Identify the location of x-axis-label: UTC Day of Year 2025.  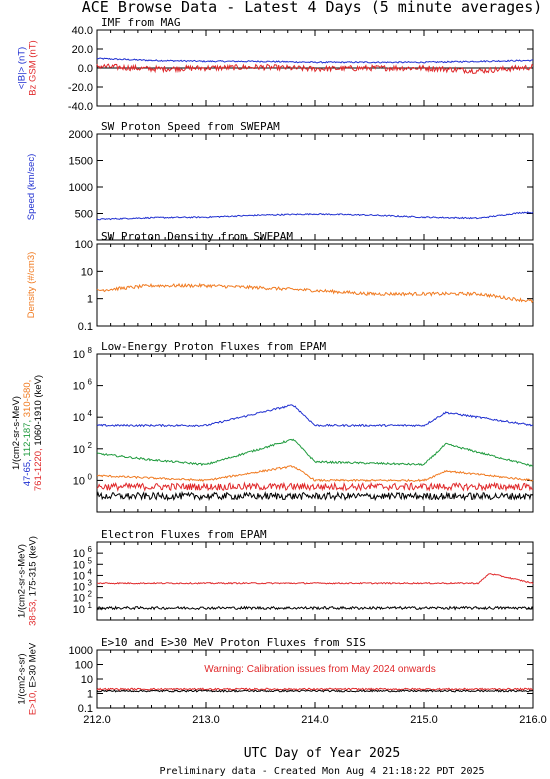
(322, 753).